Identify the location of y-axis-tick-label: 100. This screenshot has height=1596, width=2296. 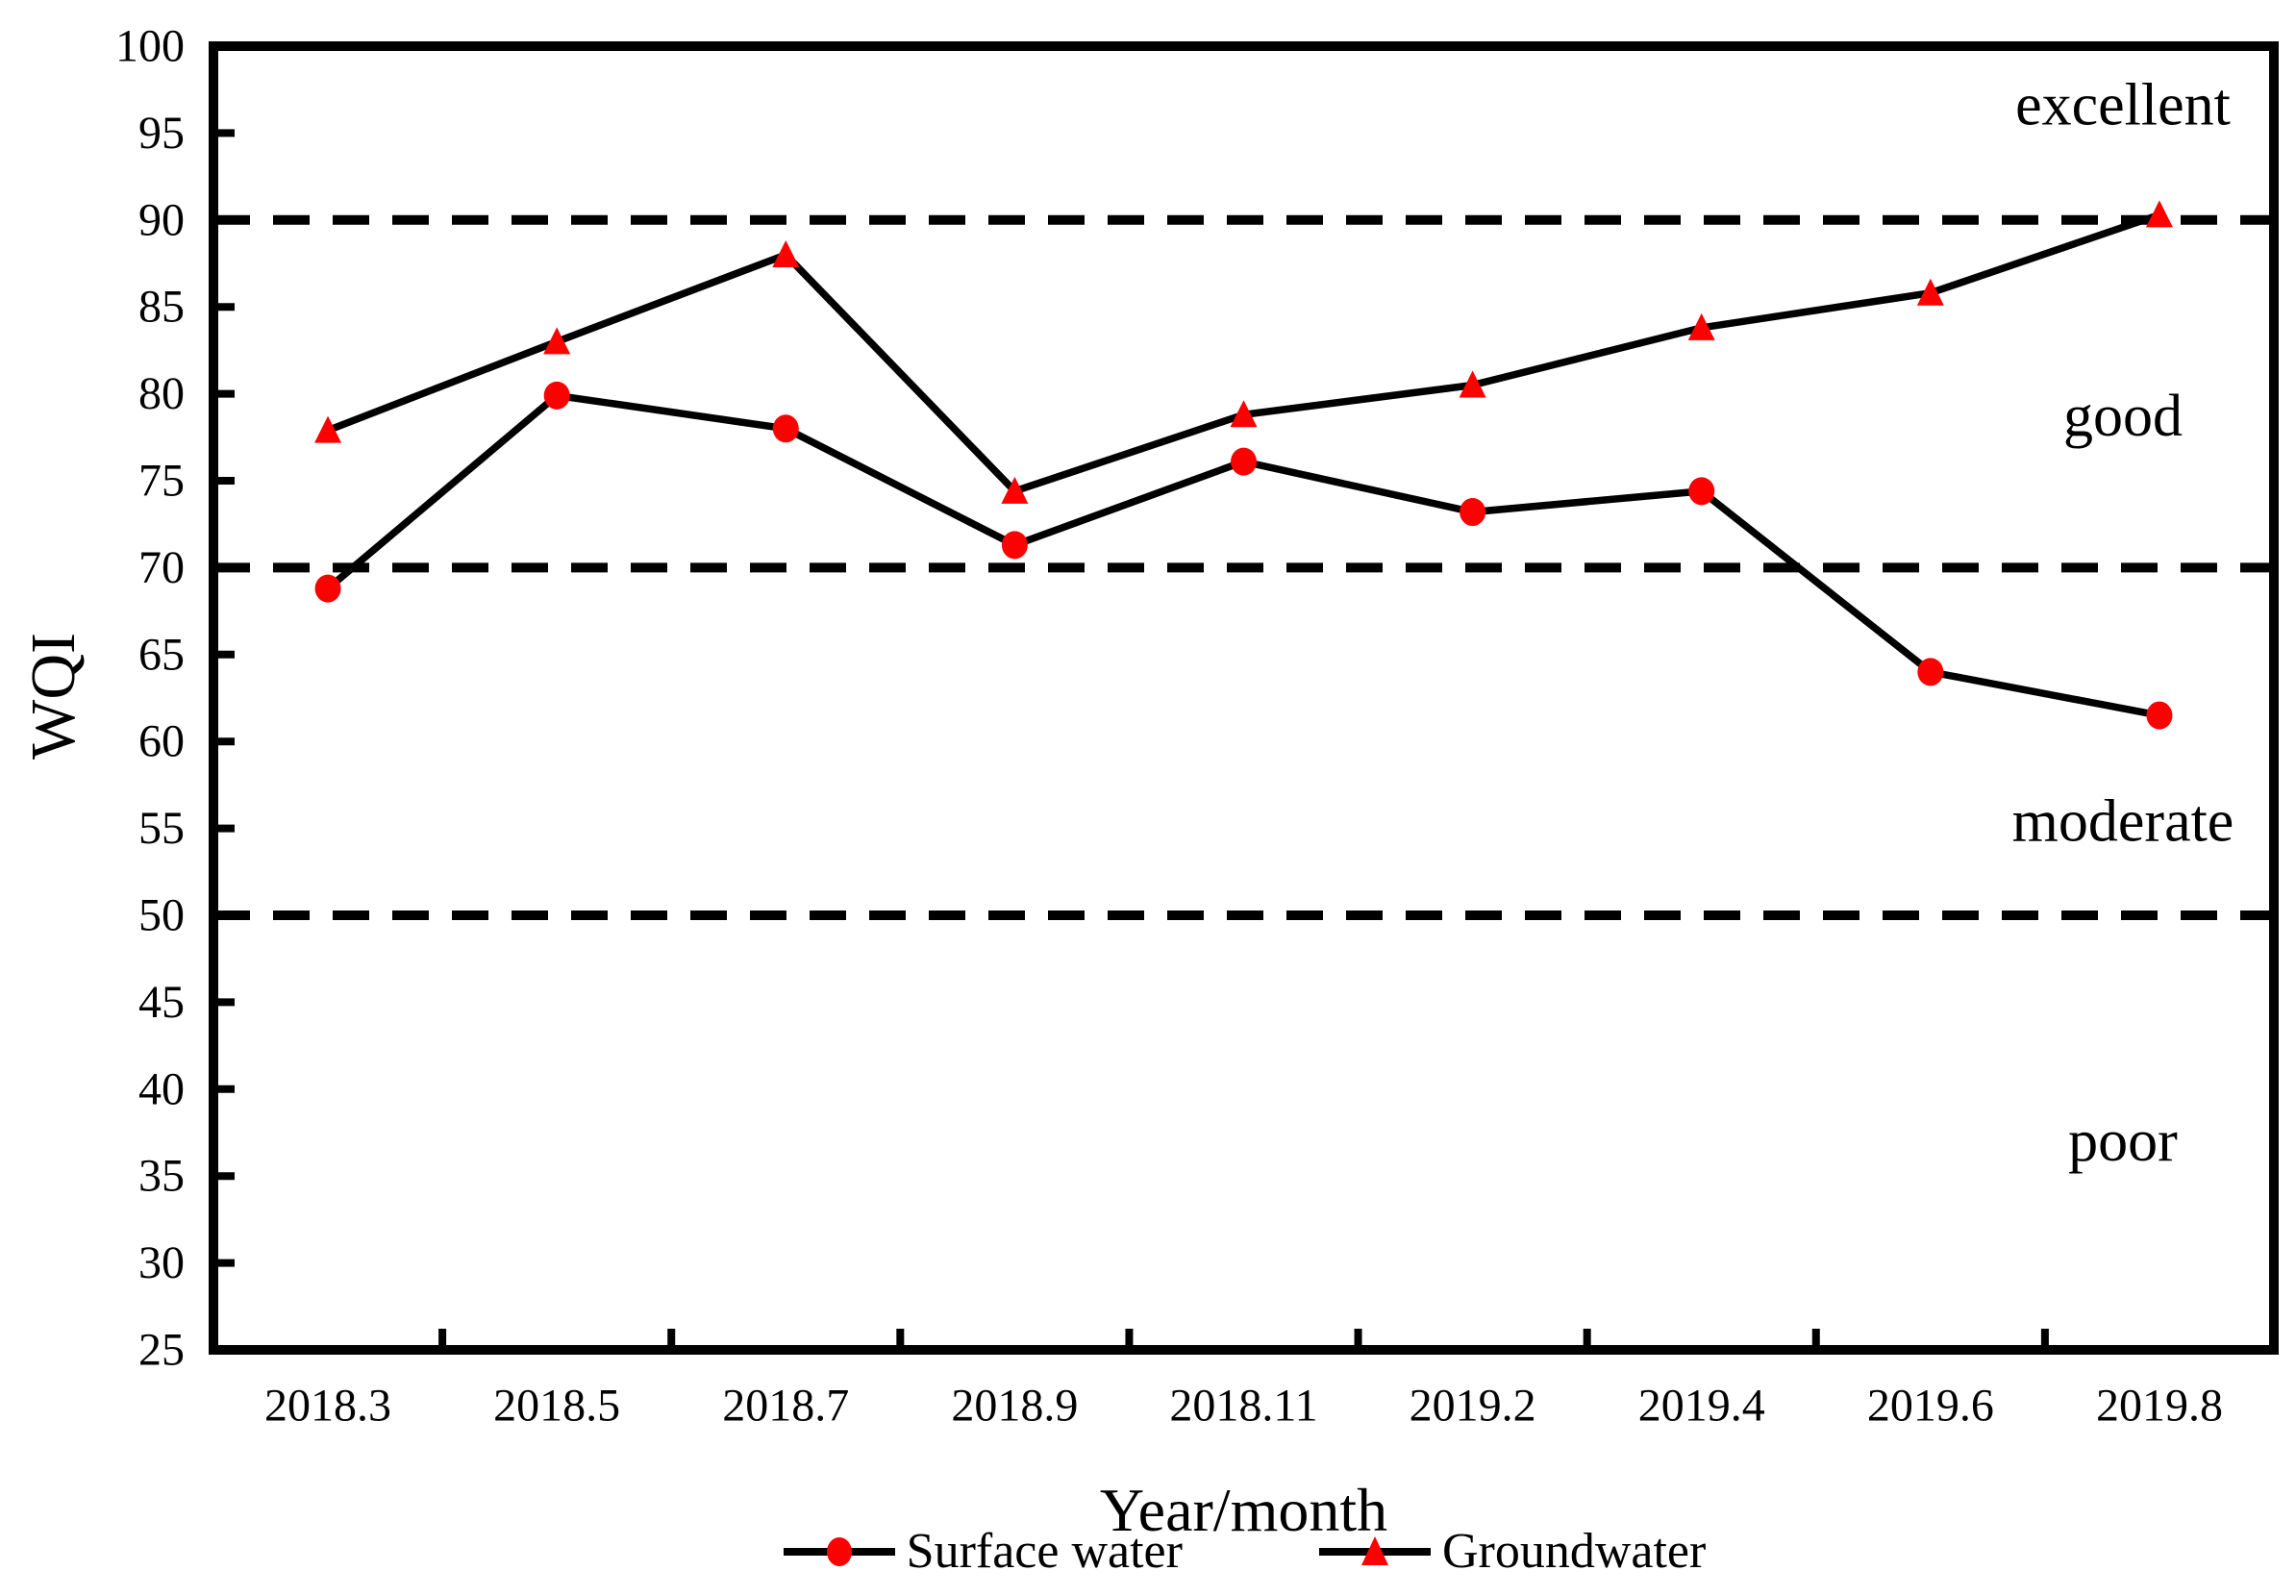
(150, 46).